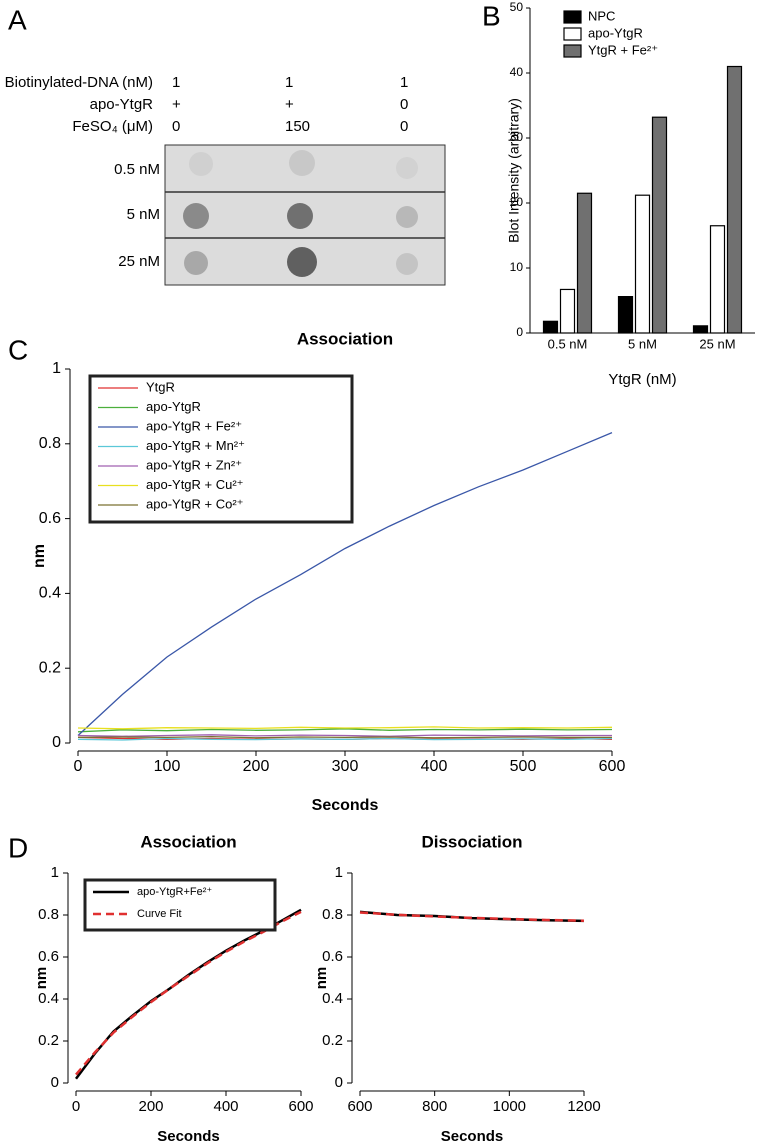 The height and width of the screenshot is (1146, 760). I want to click on legend-label: apo-YtgR + Zn²⁺, so click(194, 464).